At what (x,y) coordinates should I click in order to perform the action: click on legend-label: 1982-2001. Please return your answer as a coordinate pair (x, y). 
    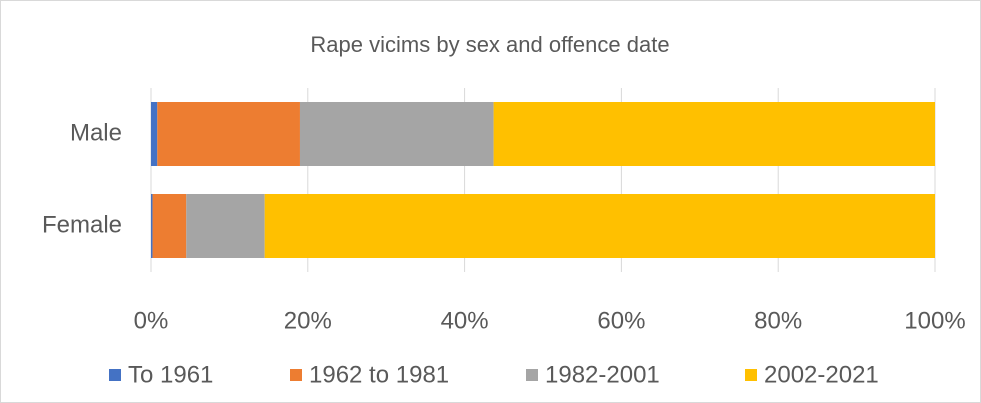
    Looking at the image, I should click on (602, 374).